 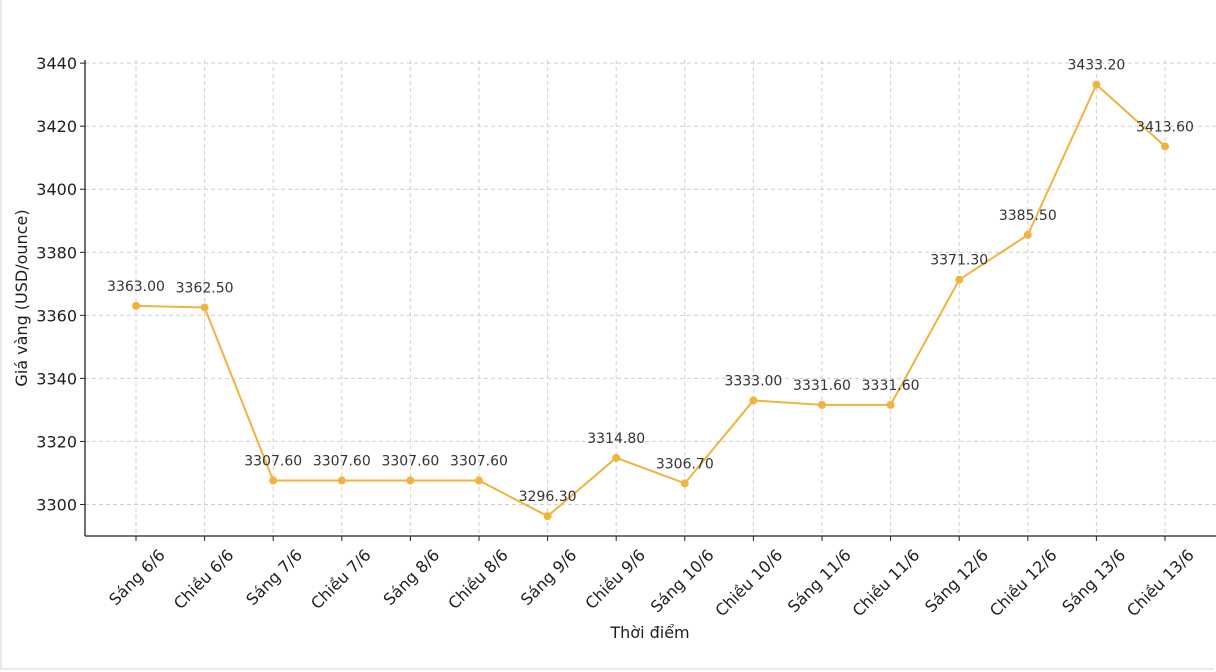 What do you see at coordinates (60, 284) in the screenshot?
I see `y-ticks: 3300 3320 3340 3360 3380 3400 3420 3440` at bounding box center [60, 284].